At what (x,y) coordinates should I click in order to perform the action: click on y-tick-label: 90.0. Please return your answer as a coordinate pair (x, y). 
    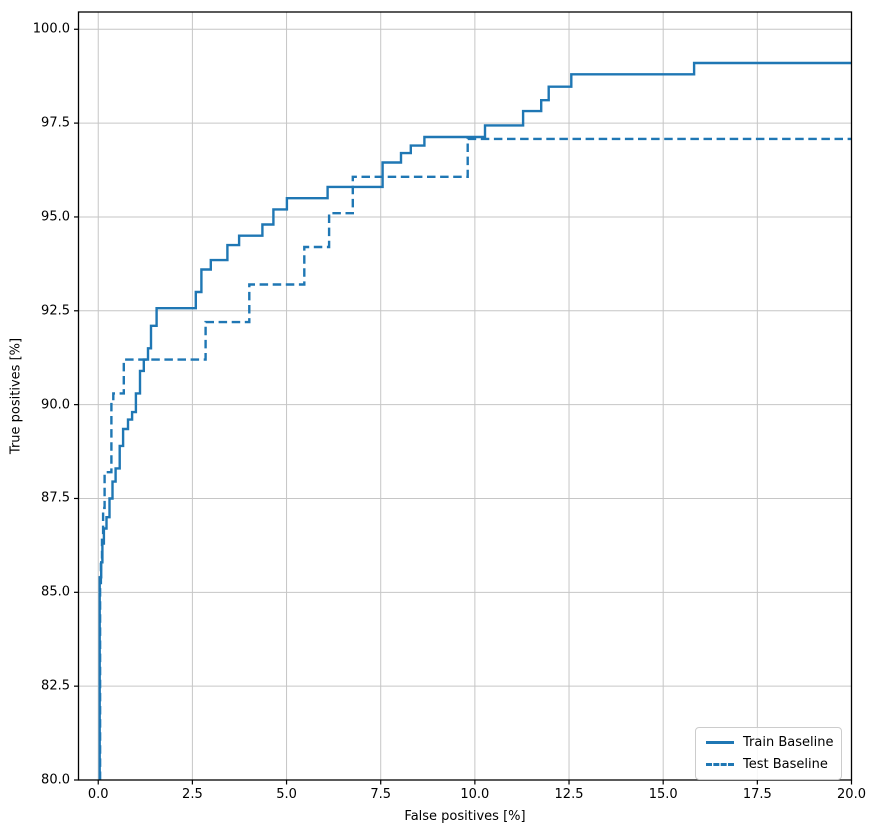
    Looking at the image, I should click on (55, 405).